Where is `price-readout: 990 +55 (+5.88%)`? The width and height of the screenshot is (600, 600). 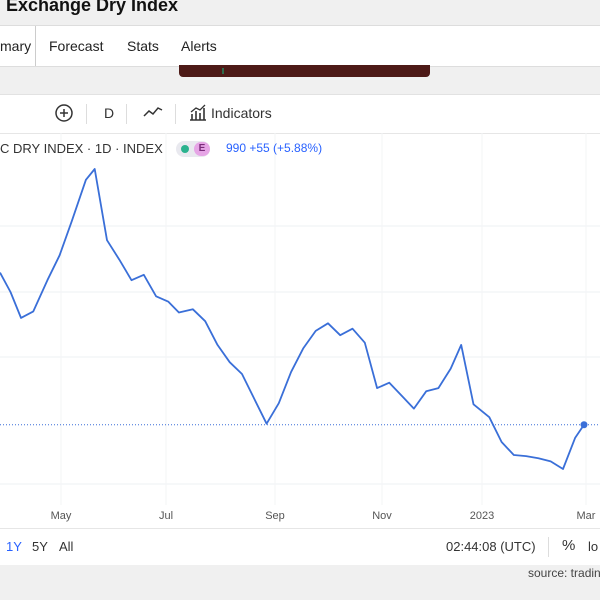 price-readout: 990 +55 (+5.88%) is located at coordinates (274, 148).